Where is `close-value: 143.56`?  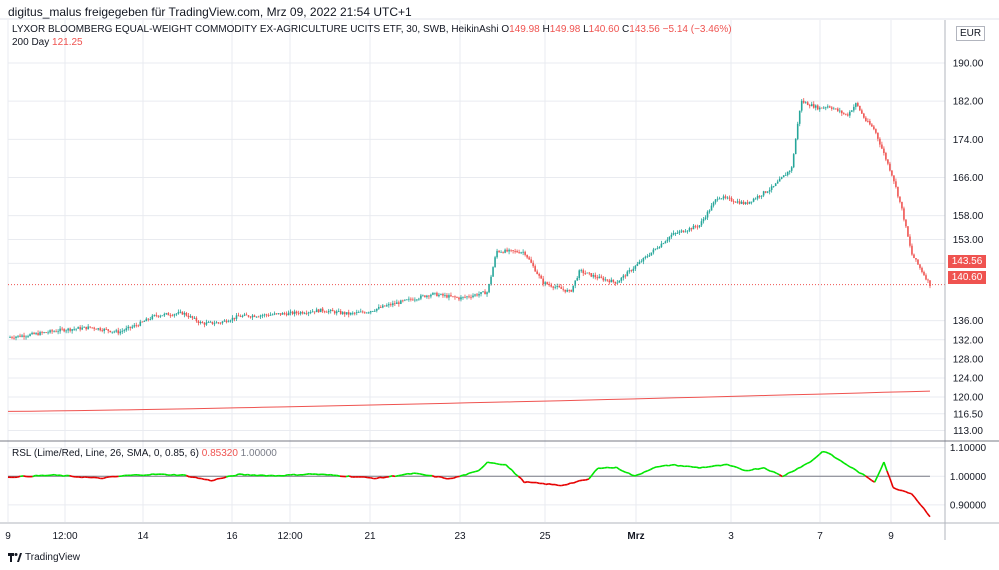 close-value: 143.56 is located at coordinates (644, 29).